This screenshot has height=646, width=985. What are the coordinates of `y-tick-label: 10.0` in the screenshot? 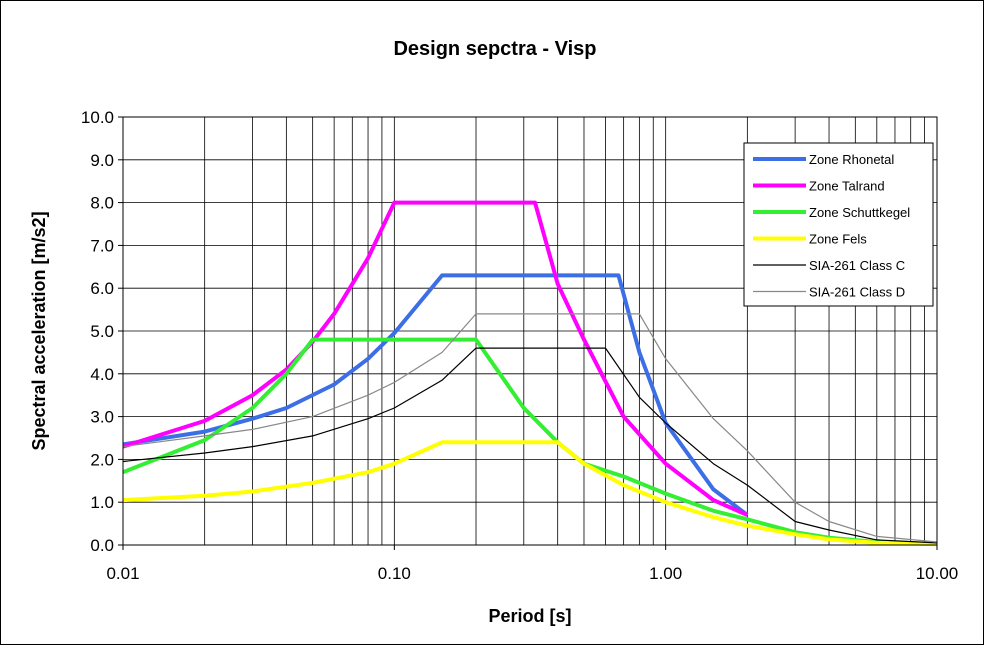 It's located at (97, 117).